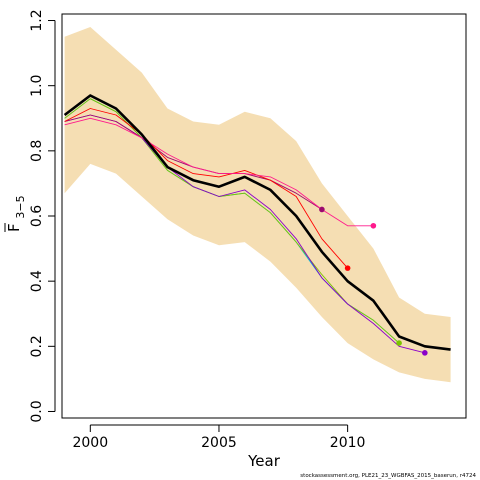  What do you see at coordinates (90, 443) in the screenshot?
I see `x-tick-label: 2000` at bounding box center [90, 443].